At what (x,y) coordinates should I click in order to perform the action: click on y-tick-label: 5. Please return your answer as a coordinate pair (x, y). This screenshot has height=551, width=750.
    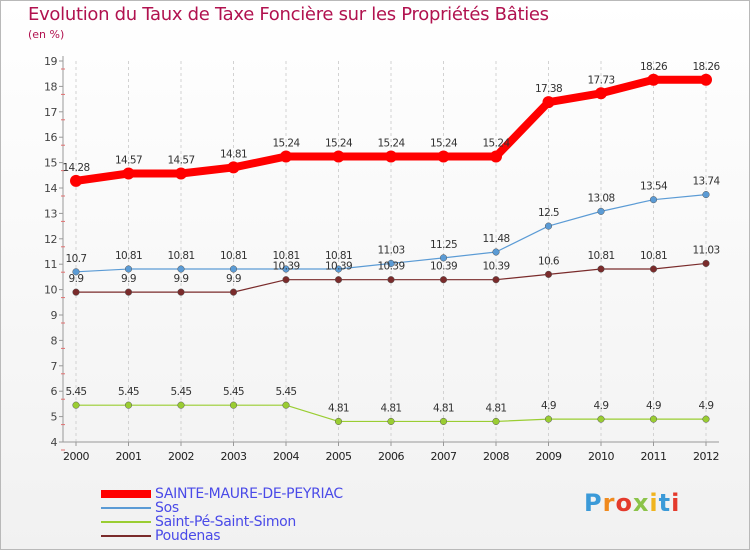
    Looking at the image, I should click on (54, 417).